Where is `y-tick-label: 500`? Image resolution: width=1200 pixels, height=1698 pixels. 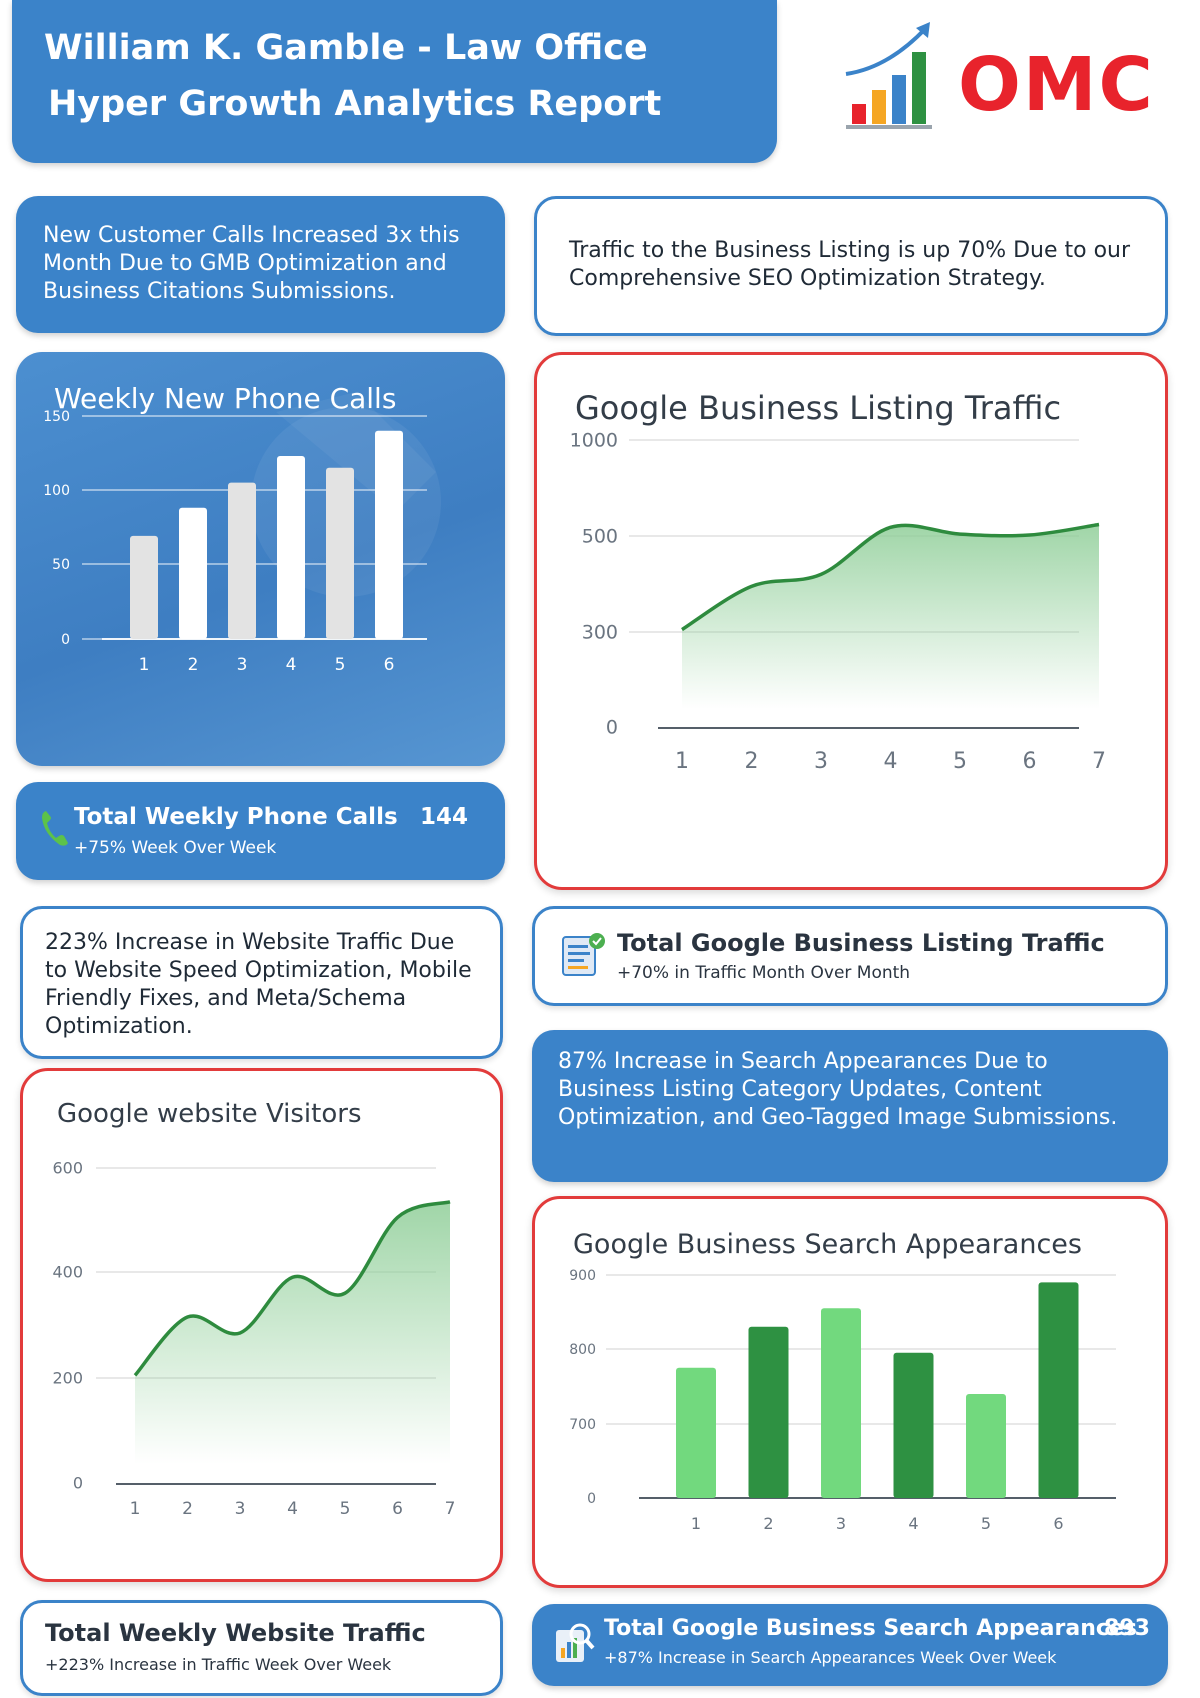 y-tick-label: 500 is located at coordinates (600, 537).